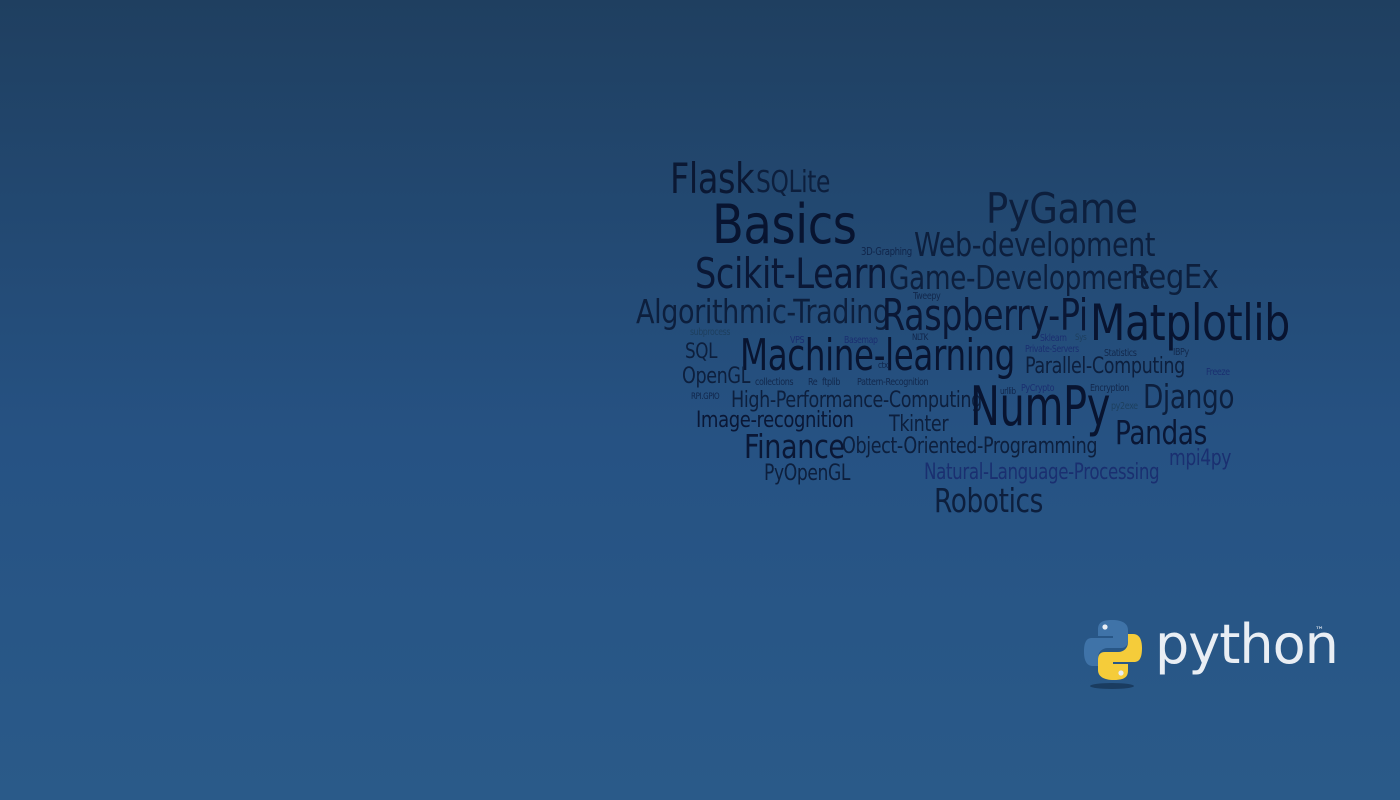  What do you see at coordinates (920, 338) in the screenshot?
I see `word-cloud-term: NLTK` at bounding box center [920, 338].